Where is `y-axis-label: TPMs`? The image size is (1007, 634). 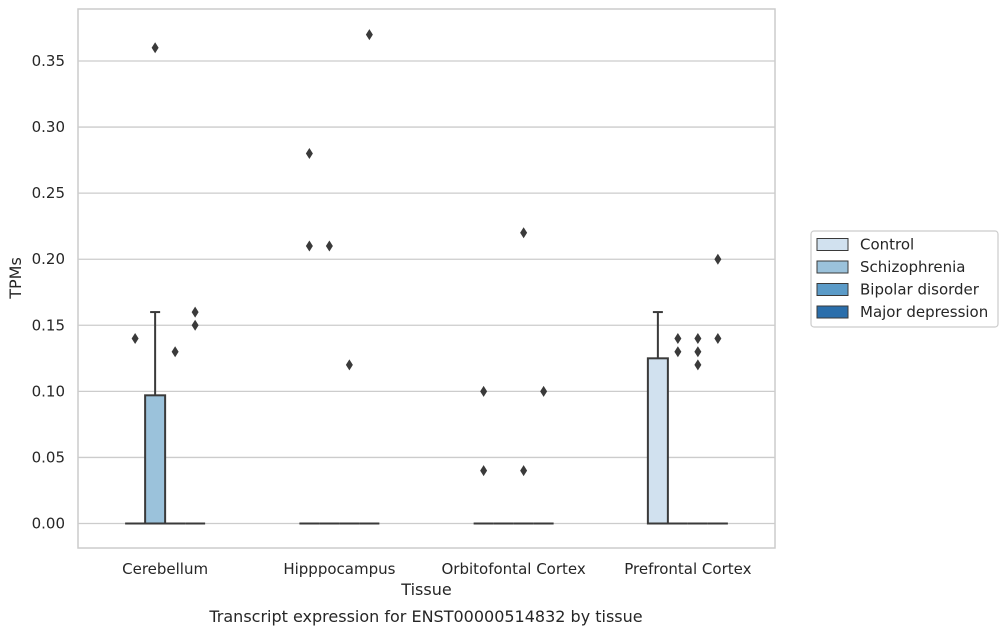 y-axis-label: TPMs is located at coordinates (15, 278).